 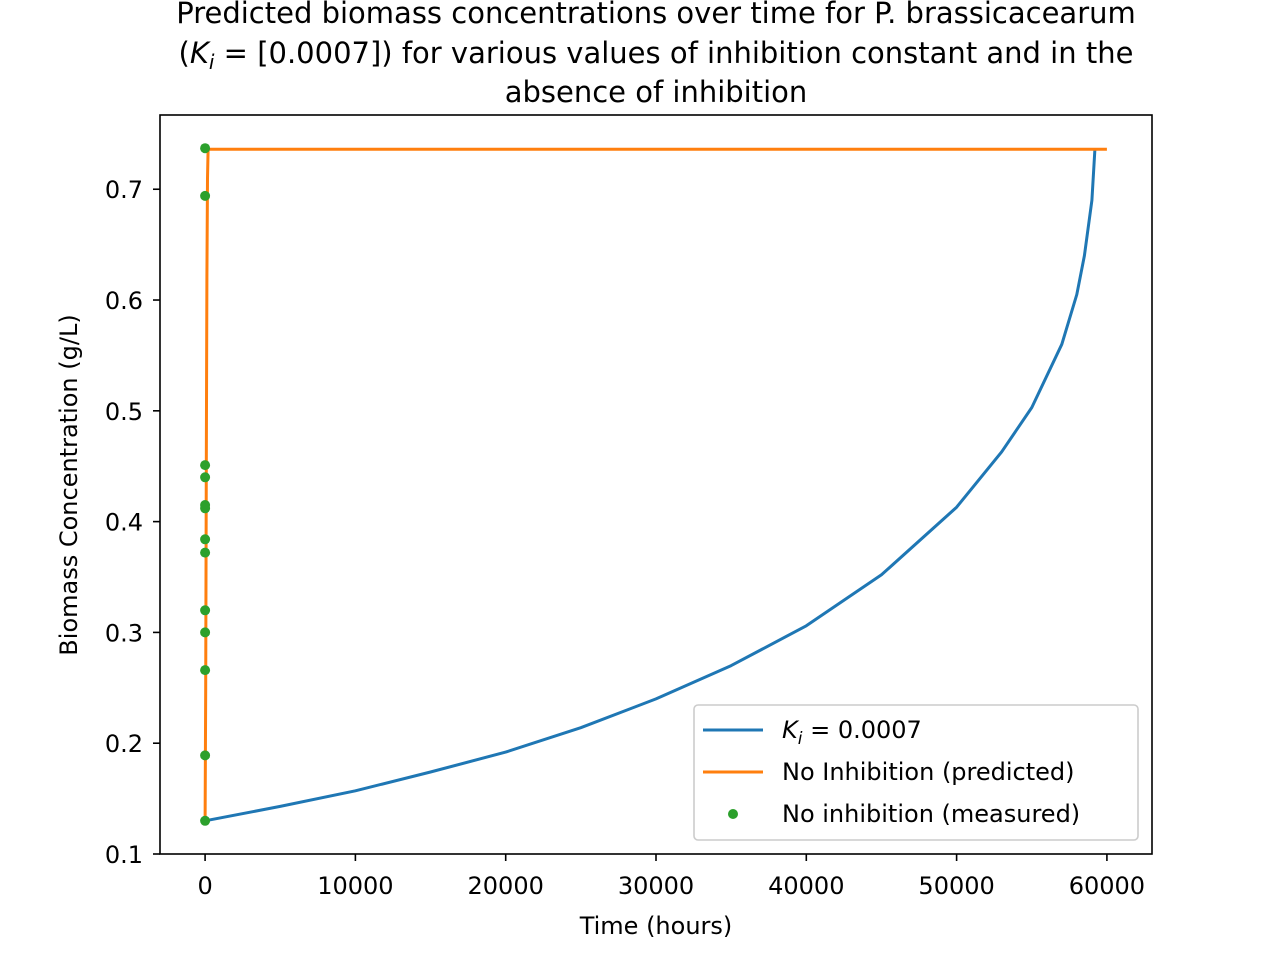 I want to click on y-tick-label: 0.5, so click(x=124, y=412).